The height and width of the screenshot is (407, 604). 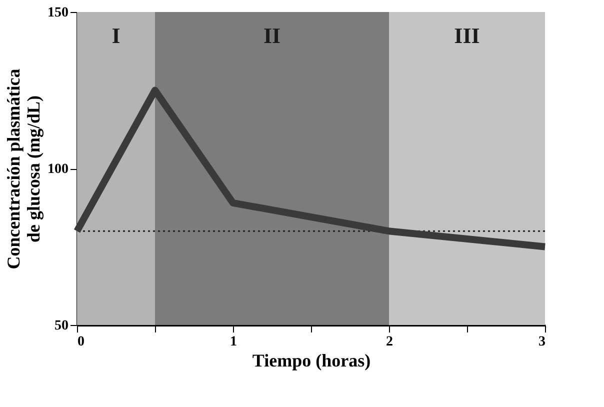 What do you see at coordinates (24, 169) in the screenshot?
I see `y-axis-title: Concentración plasmática de glucosa (mg/dL)` at bounding box center [24, 169].